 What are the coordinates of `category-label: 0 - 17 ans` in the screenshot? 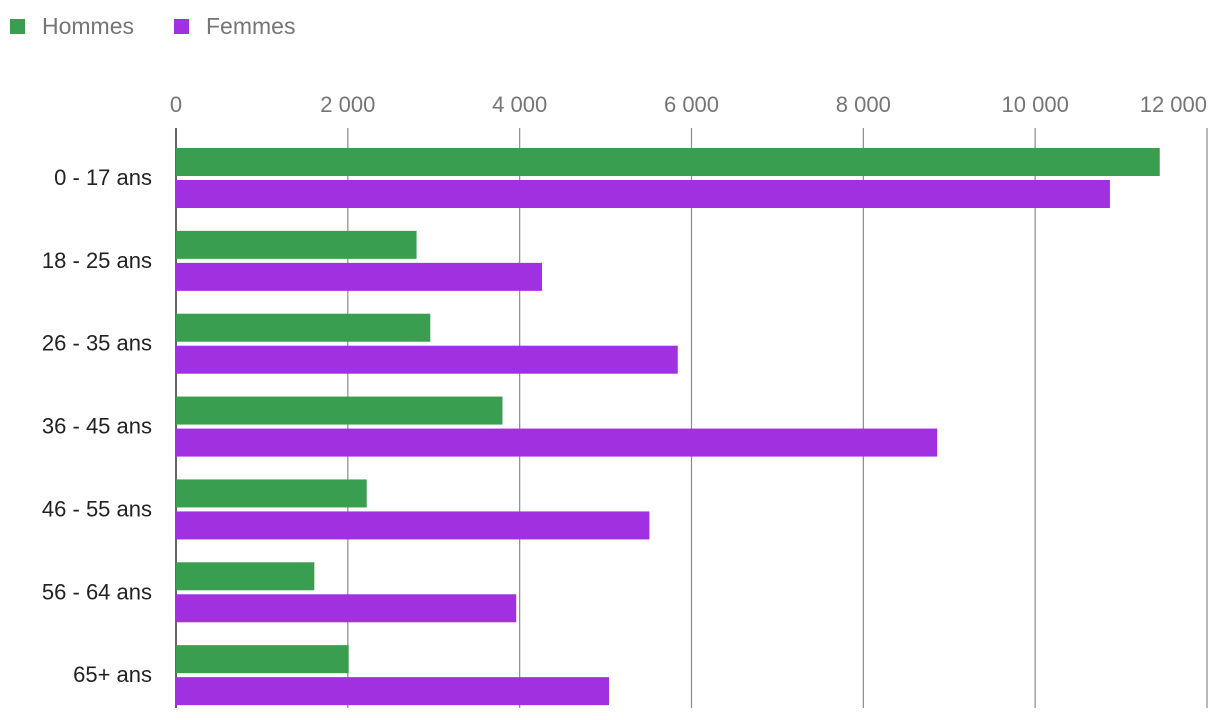 It's located at (103, 177).